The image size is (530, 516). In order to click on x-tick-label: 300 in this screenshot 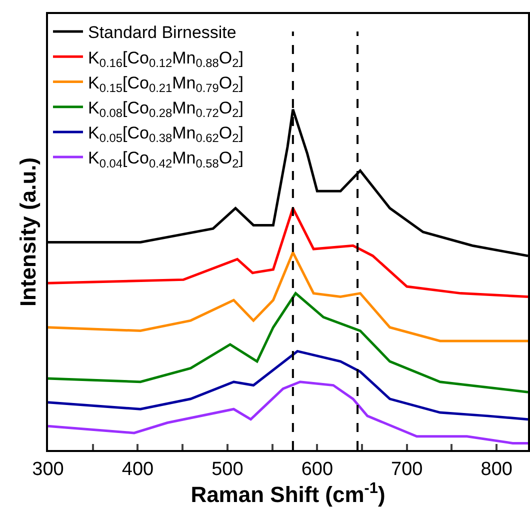, I will do `click(48, 469)`.